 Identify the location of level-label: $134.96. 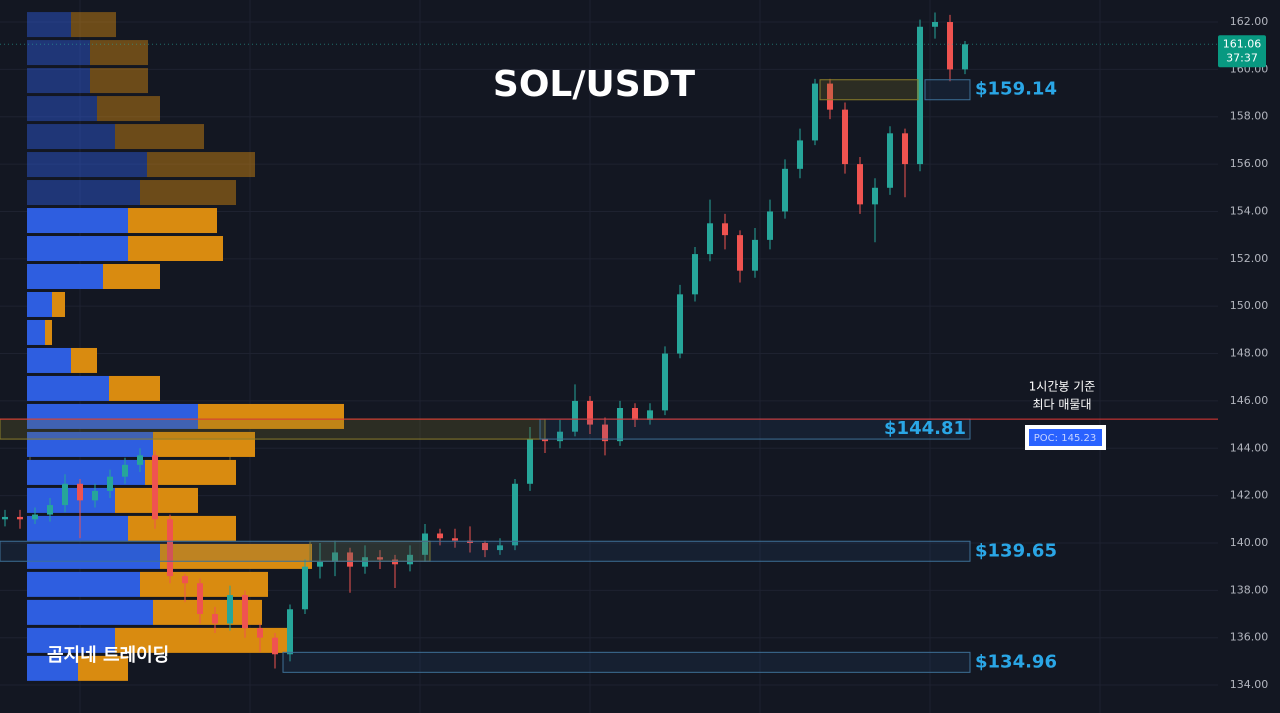
(1016, 661).